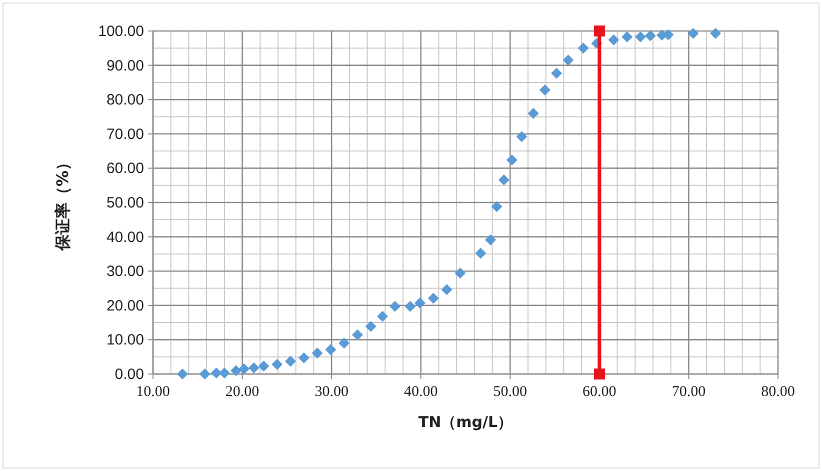 Image resolution: width=822 pixels, height=471 pixels. I want to click on y-tick-label: 20.00, so click(125, 305).